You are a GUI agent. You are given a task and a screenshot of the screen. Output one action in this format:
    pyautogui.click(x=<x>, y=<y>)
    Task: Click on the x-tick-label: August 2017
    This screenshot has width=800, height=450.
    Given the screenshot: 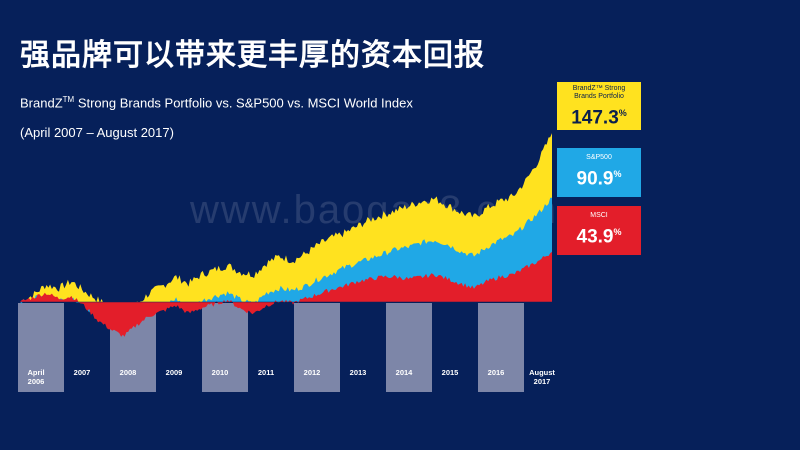 What is the action you would take?
    pyautogui.click(x=542, y=377)
    